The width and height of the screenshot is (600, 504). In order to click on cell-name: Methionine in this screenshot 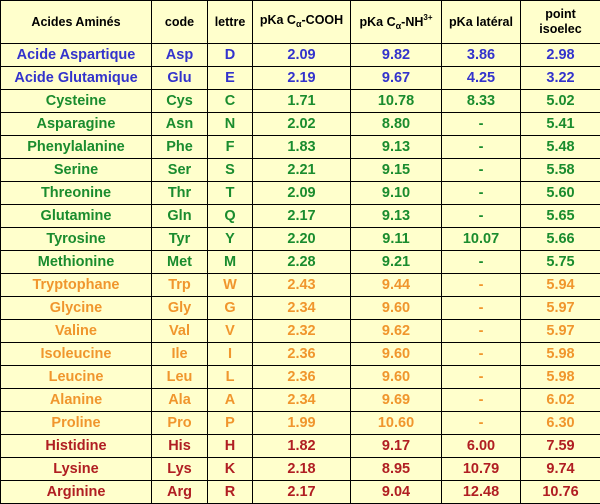, I will do `click(76, 262)`.